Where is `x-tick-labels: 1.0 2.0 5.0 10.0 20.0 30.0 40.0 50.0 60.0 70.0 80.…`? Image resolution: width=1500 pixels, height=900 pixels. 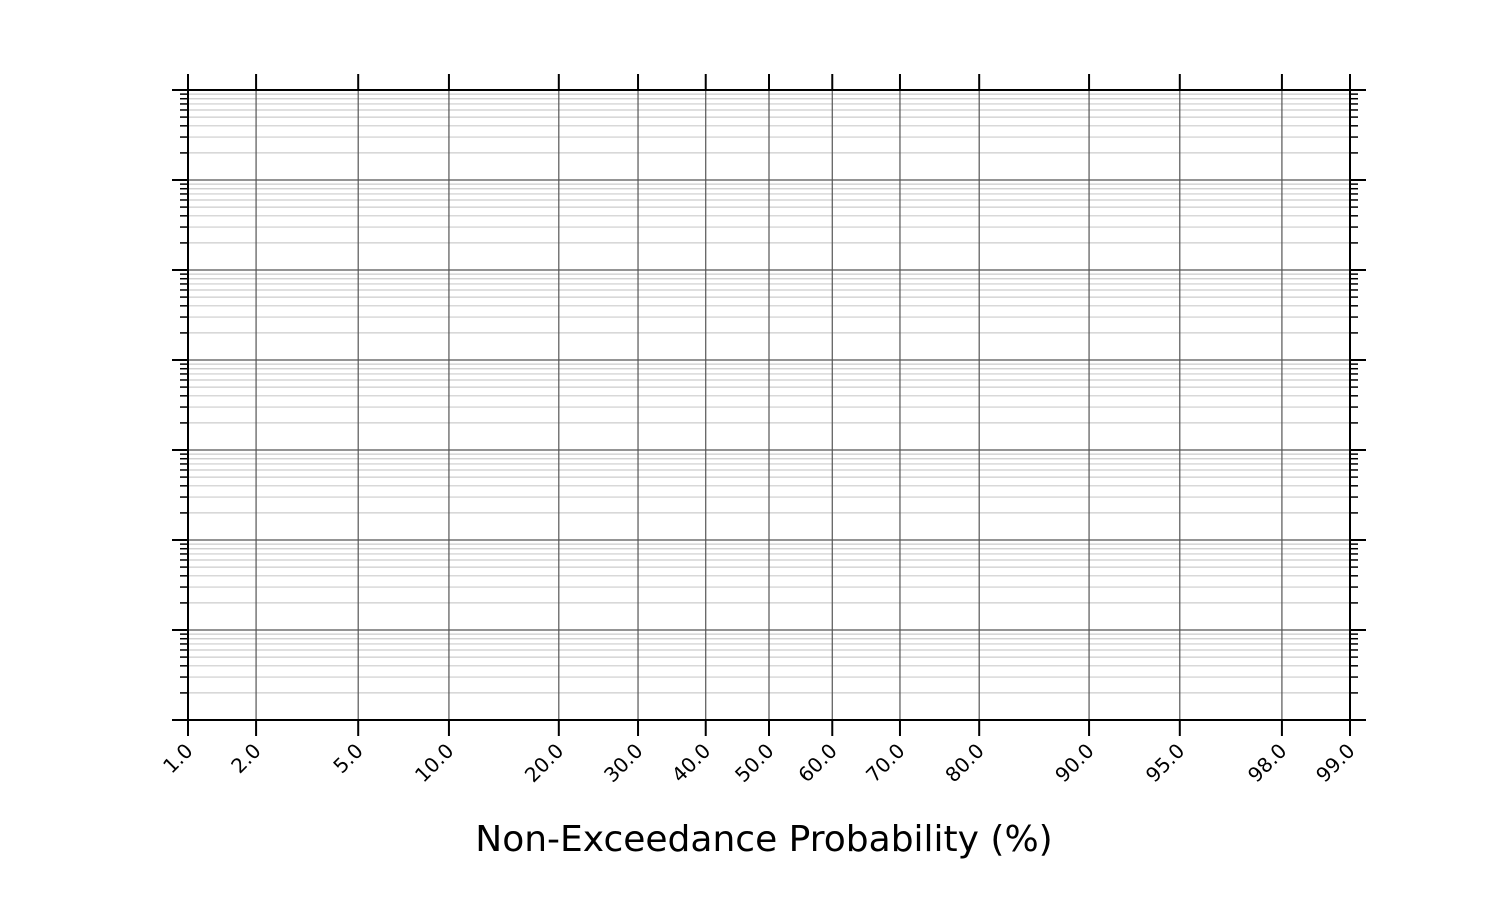
x-tick-labels: 1.0 2.0 5.0 10.0 20.0 30.0 40.0 50.0 60.0 70.0 80.… is located at coordinates (758, 763).